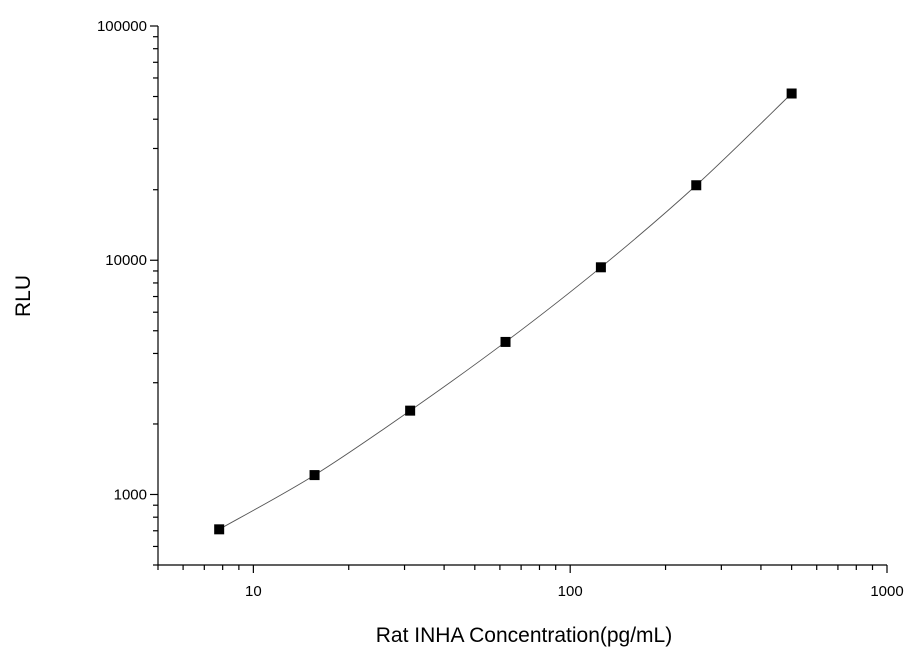 The width and height of the screenshot is (915, 648). What do you see at coordinates (253, 591) in the screenshot?
I see `x-tick-label: 10` at bounding box center [253, 591].